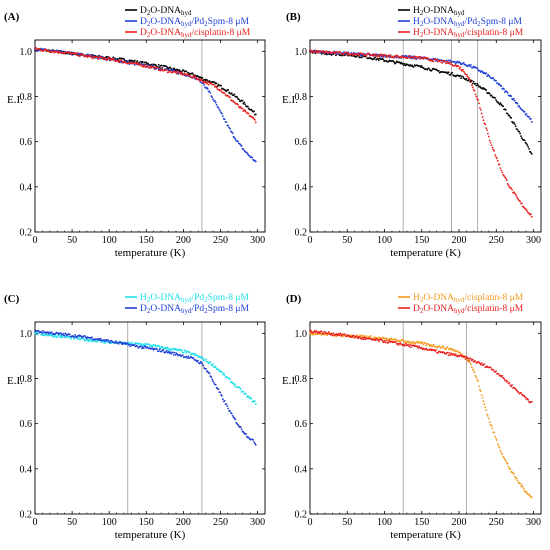  Describe the element at coordinates (257, 240) in the screenshot. I see `x-tick-label: 300` at that location.